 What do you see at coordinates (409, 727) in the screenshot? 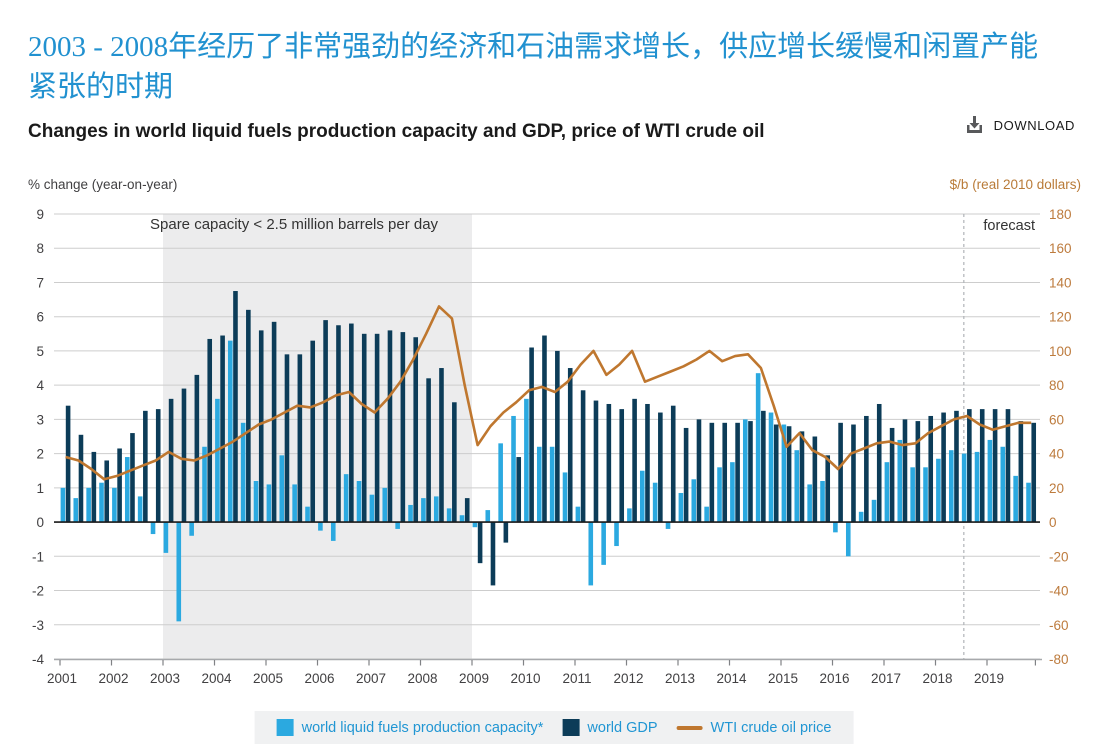
I see `legend-item-capacity: world liquid fuels production capacity*` at bounding box center [409, 727].